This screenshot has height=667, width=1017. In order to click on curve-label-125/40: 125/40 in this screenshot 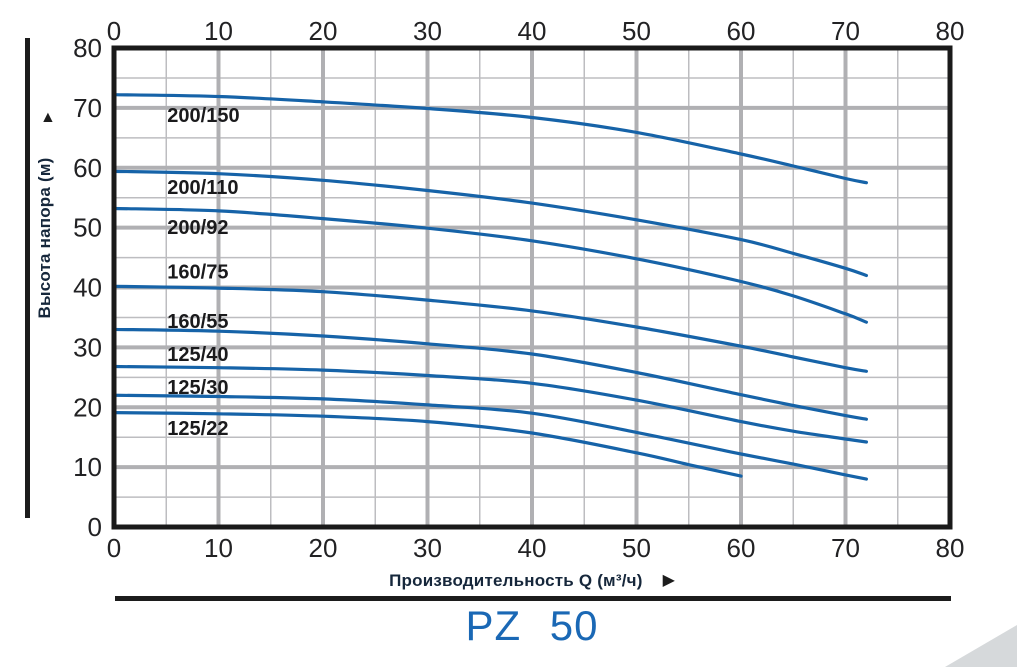, I will do `click(197, 355)`.